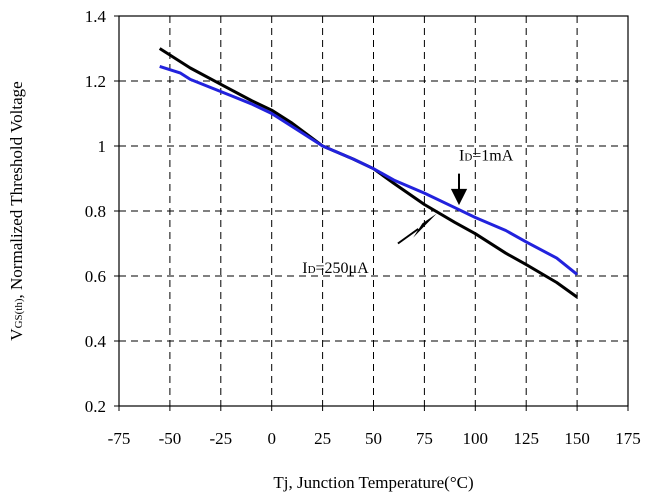 This screenshot has width=646, height=493. I want to click on x-tick-label: 100, so click(476, 438).